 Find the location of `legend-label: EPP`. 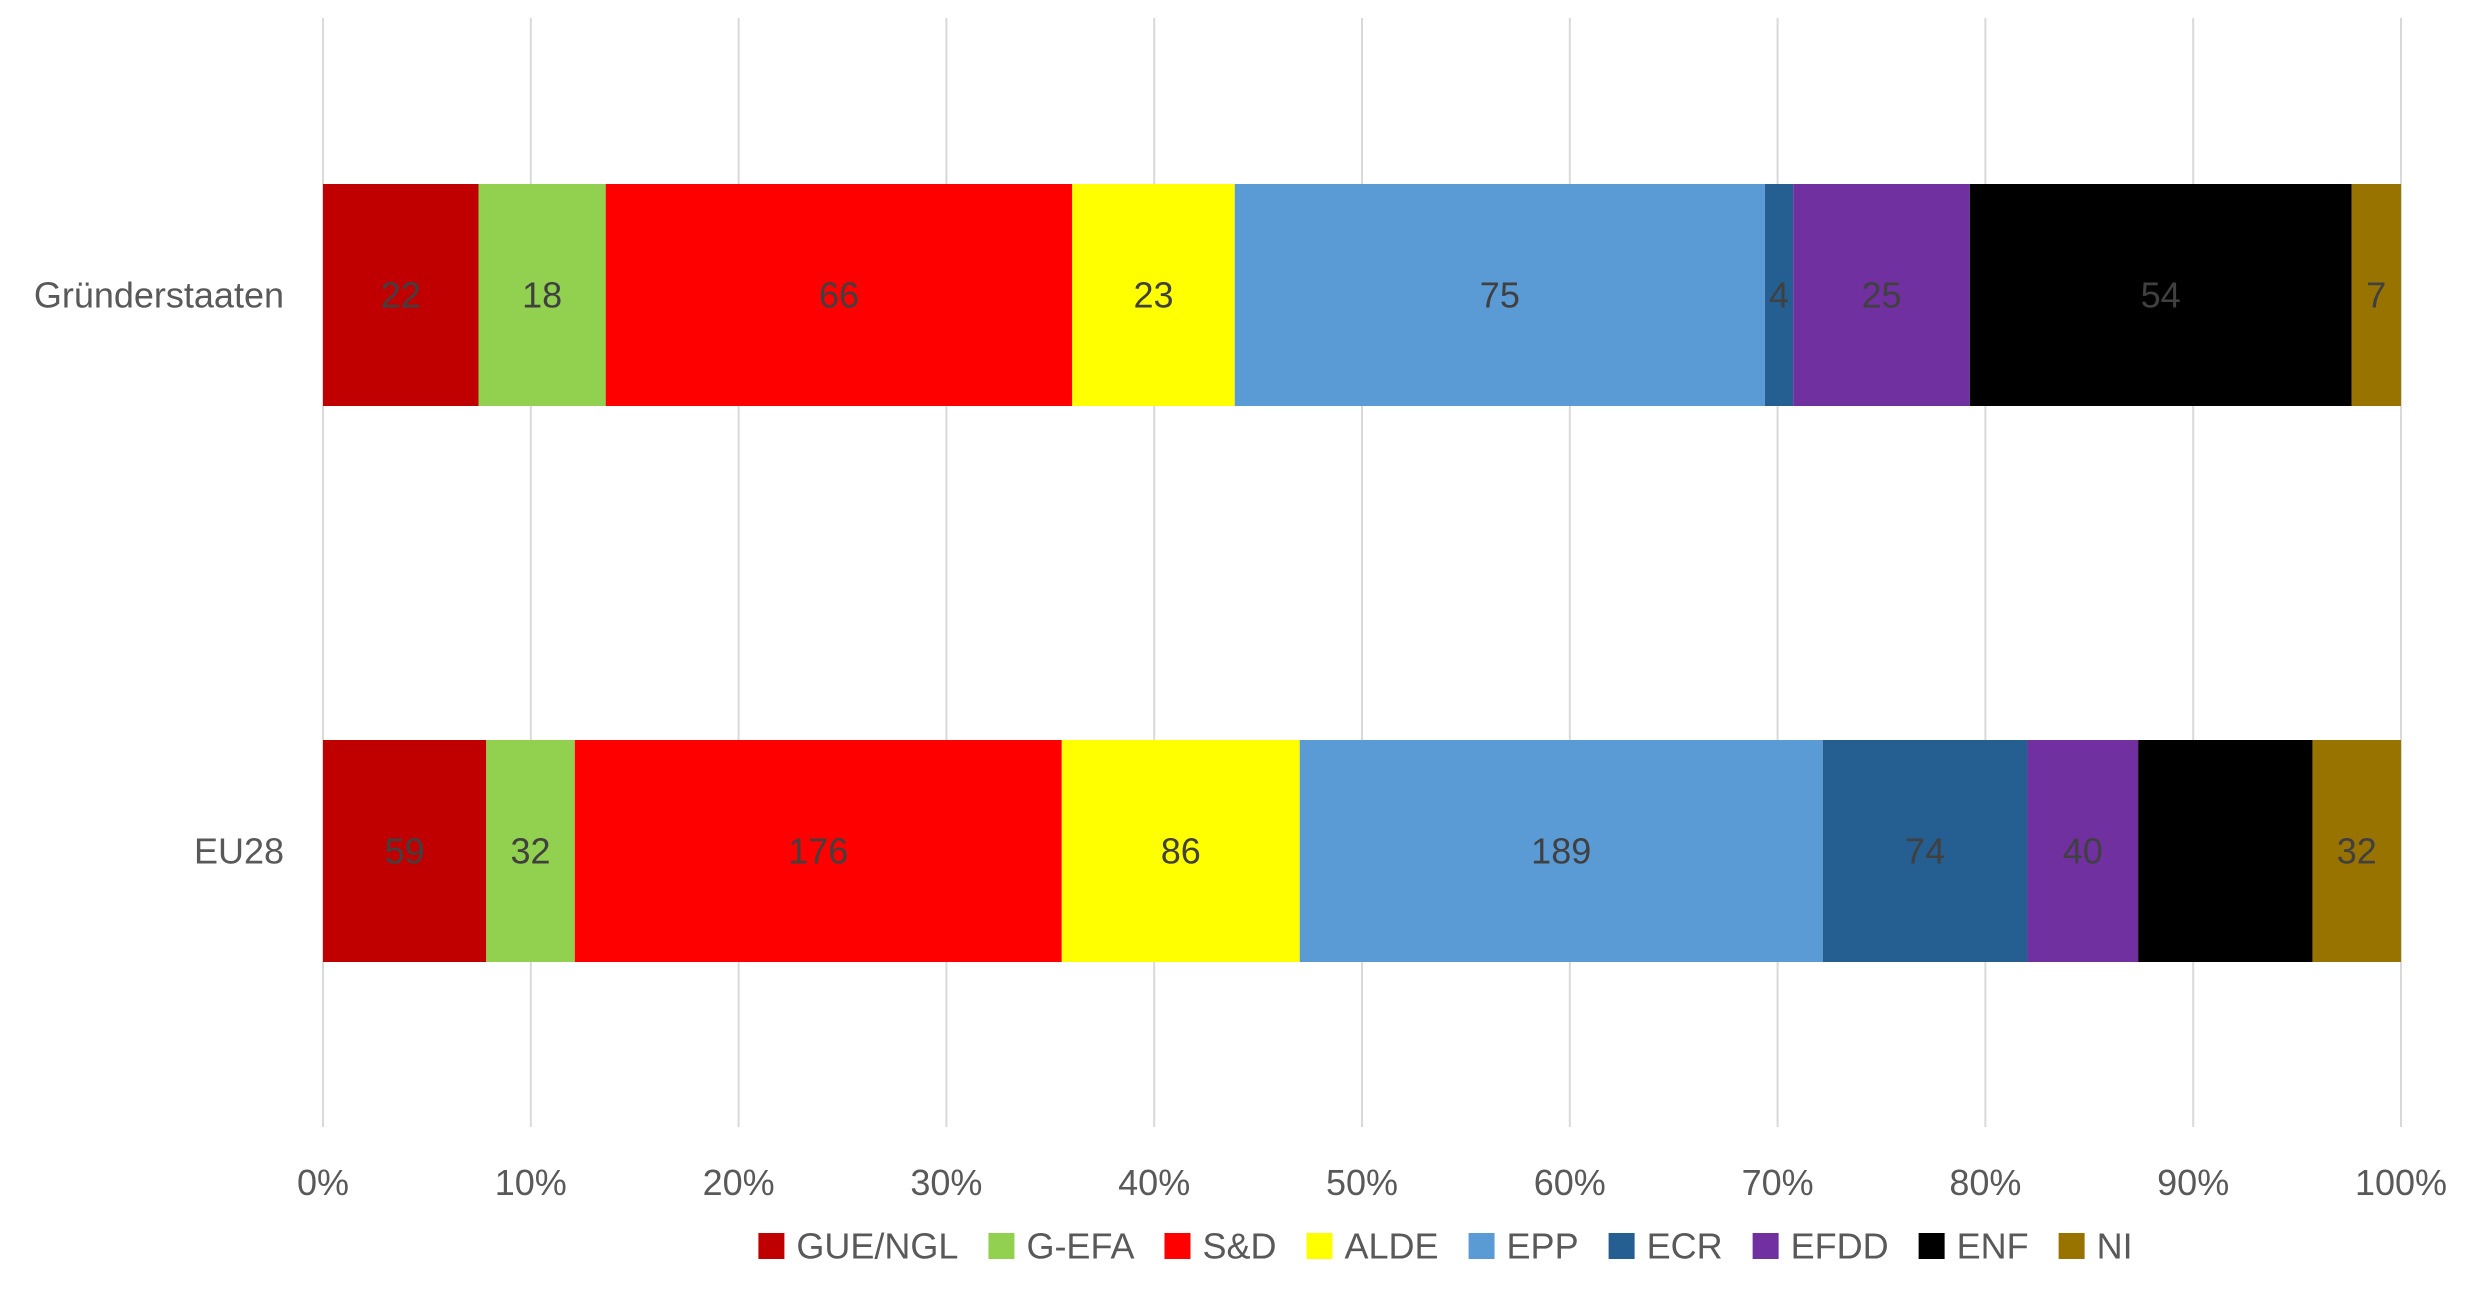

legend-label: EPP is located at coordinates (1543, 1246).